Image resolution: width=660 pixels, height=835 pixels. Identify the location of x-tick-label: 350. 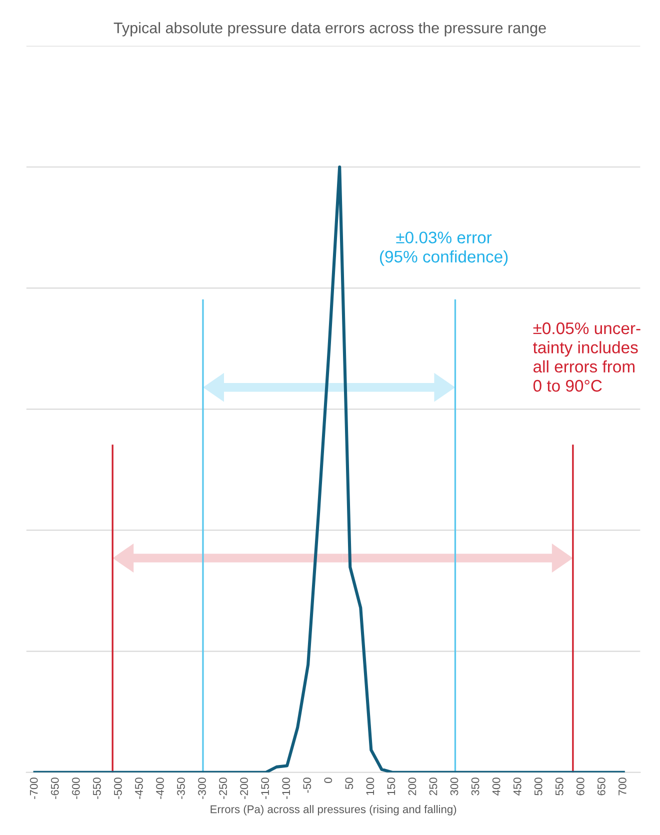
(475, 787).